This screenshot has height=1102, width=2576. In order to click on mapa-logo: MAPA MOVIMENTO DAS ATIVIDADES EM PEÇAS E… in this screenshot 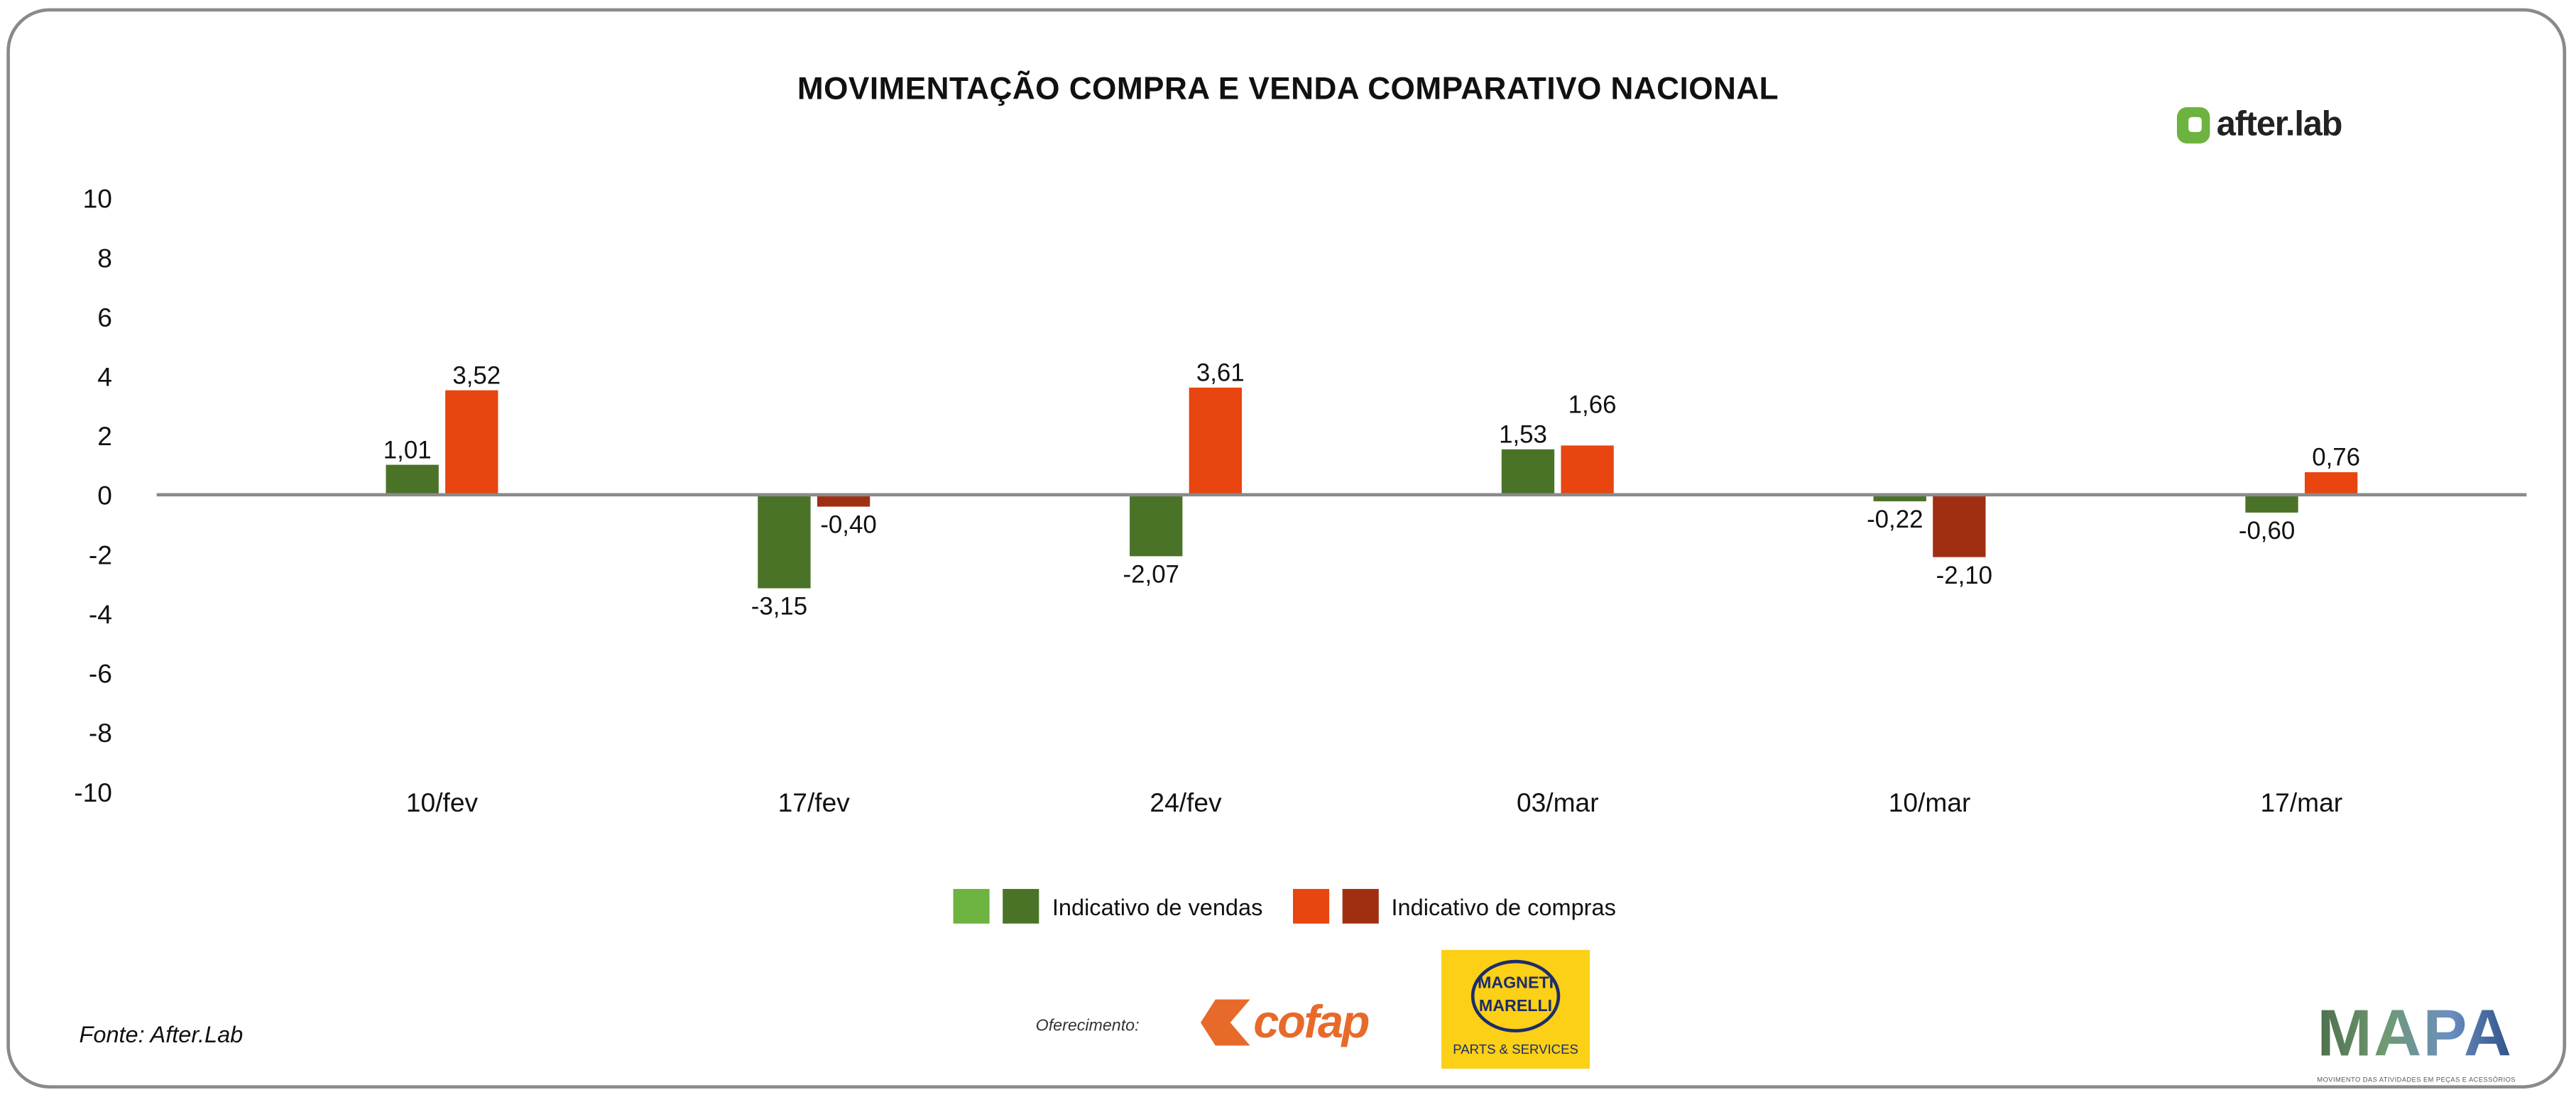, I will do `click(2416, 1040)`.